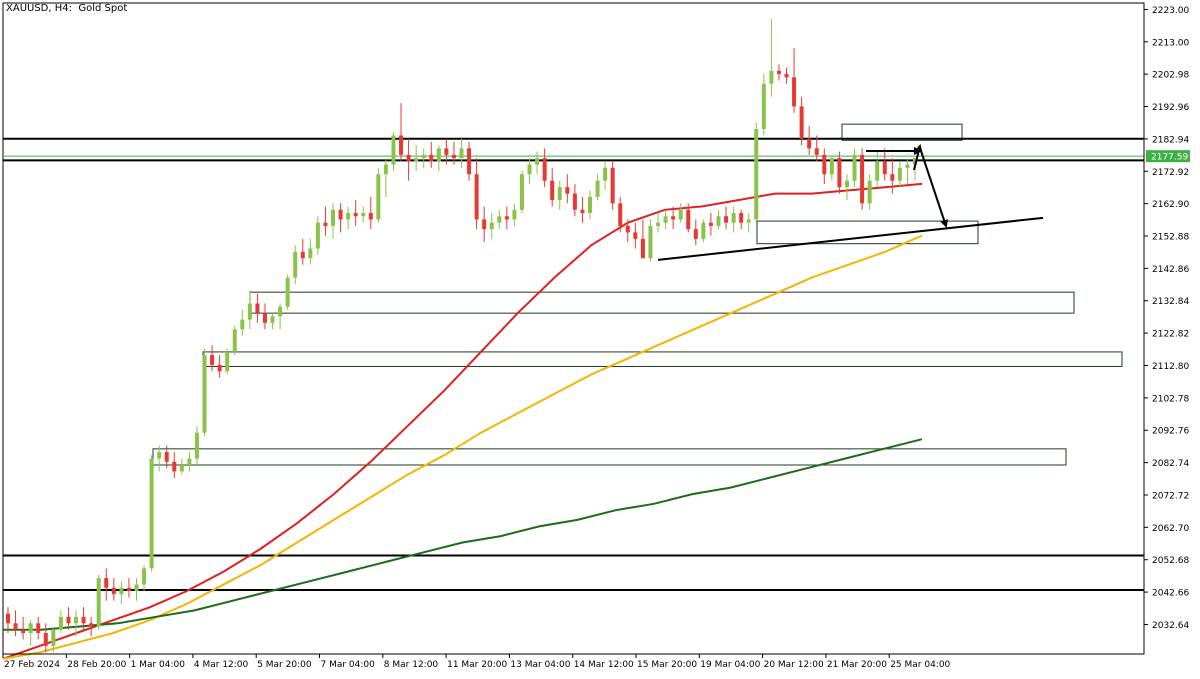 The image size is (1200, 679). I want to click on y-tick-label: 2032.64, so click(1170, 626).